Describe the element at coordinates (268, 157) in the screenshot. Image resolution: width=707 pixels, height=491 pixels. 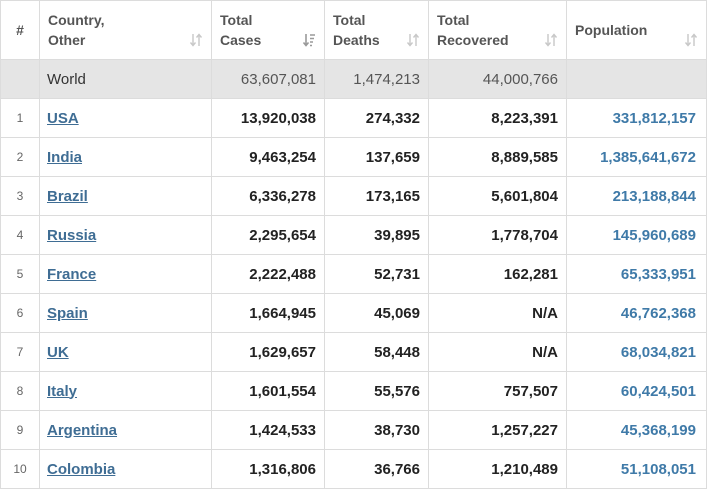
I see `total-cases-cell: 9,463,254` at that location.